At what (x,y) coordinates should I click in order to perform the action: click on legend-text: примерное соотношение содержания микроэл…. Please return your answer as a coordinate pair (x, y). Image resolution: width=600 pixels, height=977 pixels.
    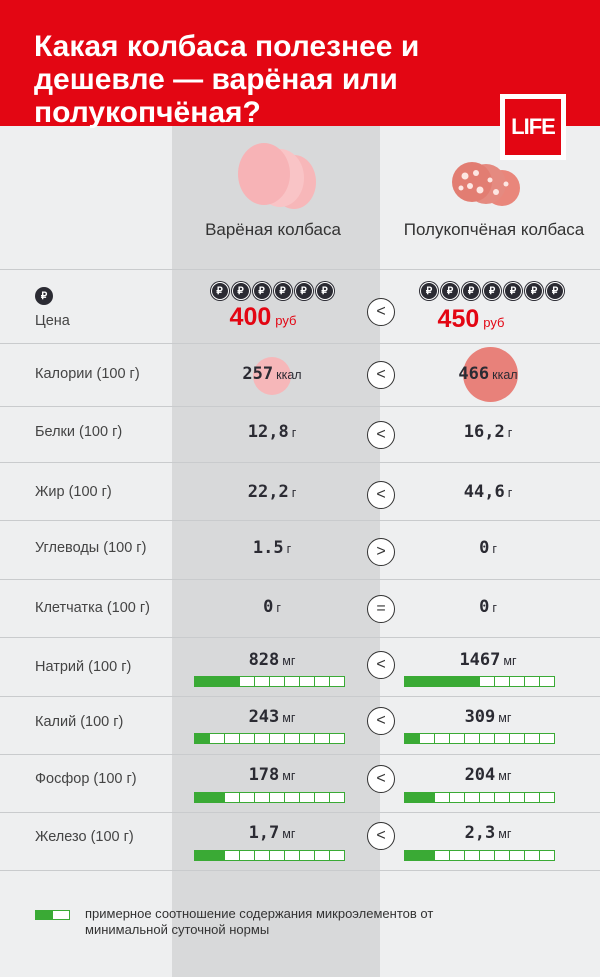
    Looking at the image, I should click on (259, 921).